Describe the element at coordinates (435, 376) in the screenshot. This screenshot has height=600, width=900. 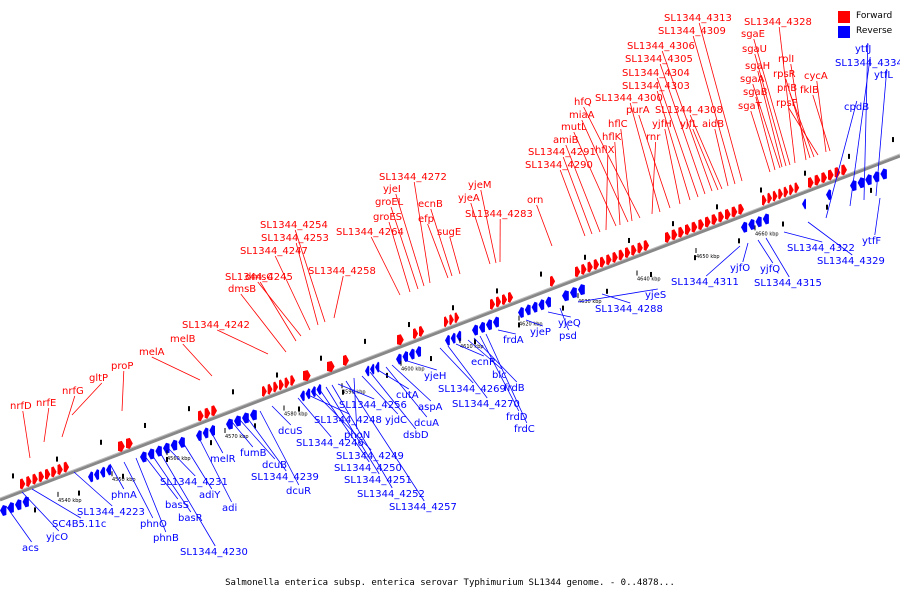
I see `reverse-gene-label-yjeh: yjeH` at that location.